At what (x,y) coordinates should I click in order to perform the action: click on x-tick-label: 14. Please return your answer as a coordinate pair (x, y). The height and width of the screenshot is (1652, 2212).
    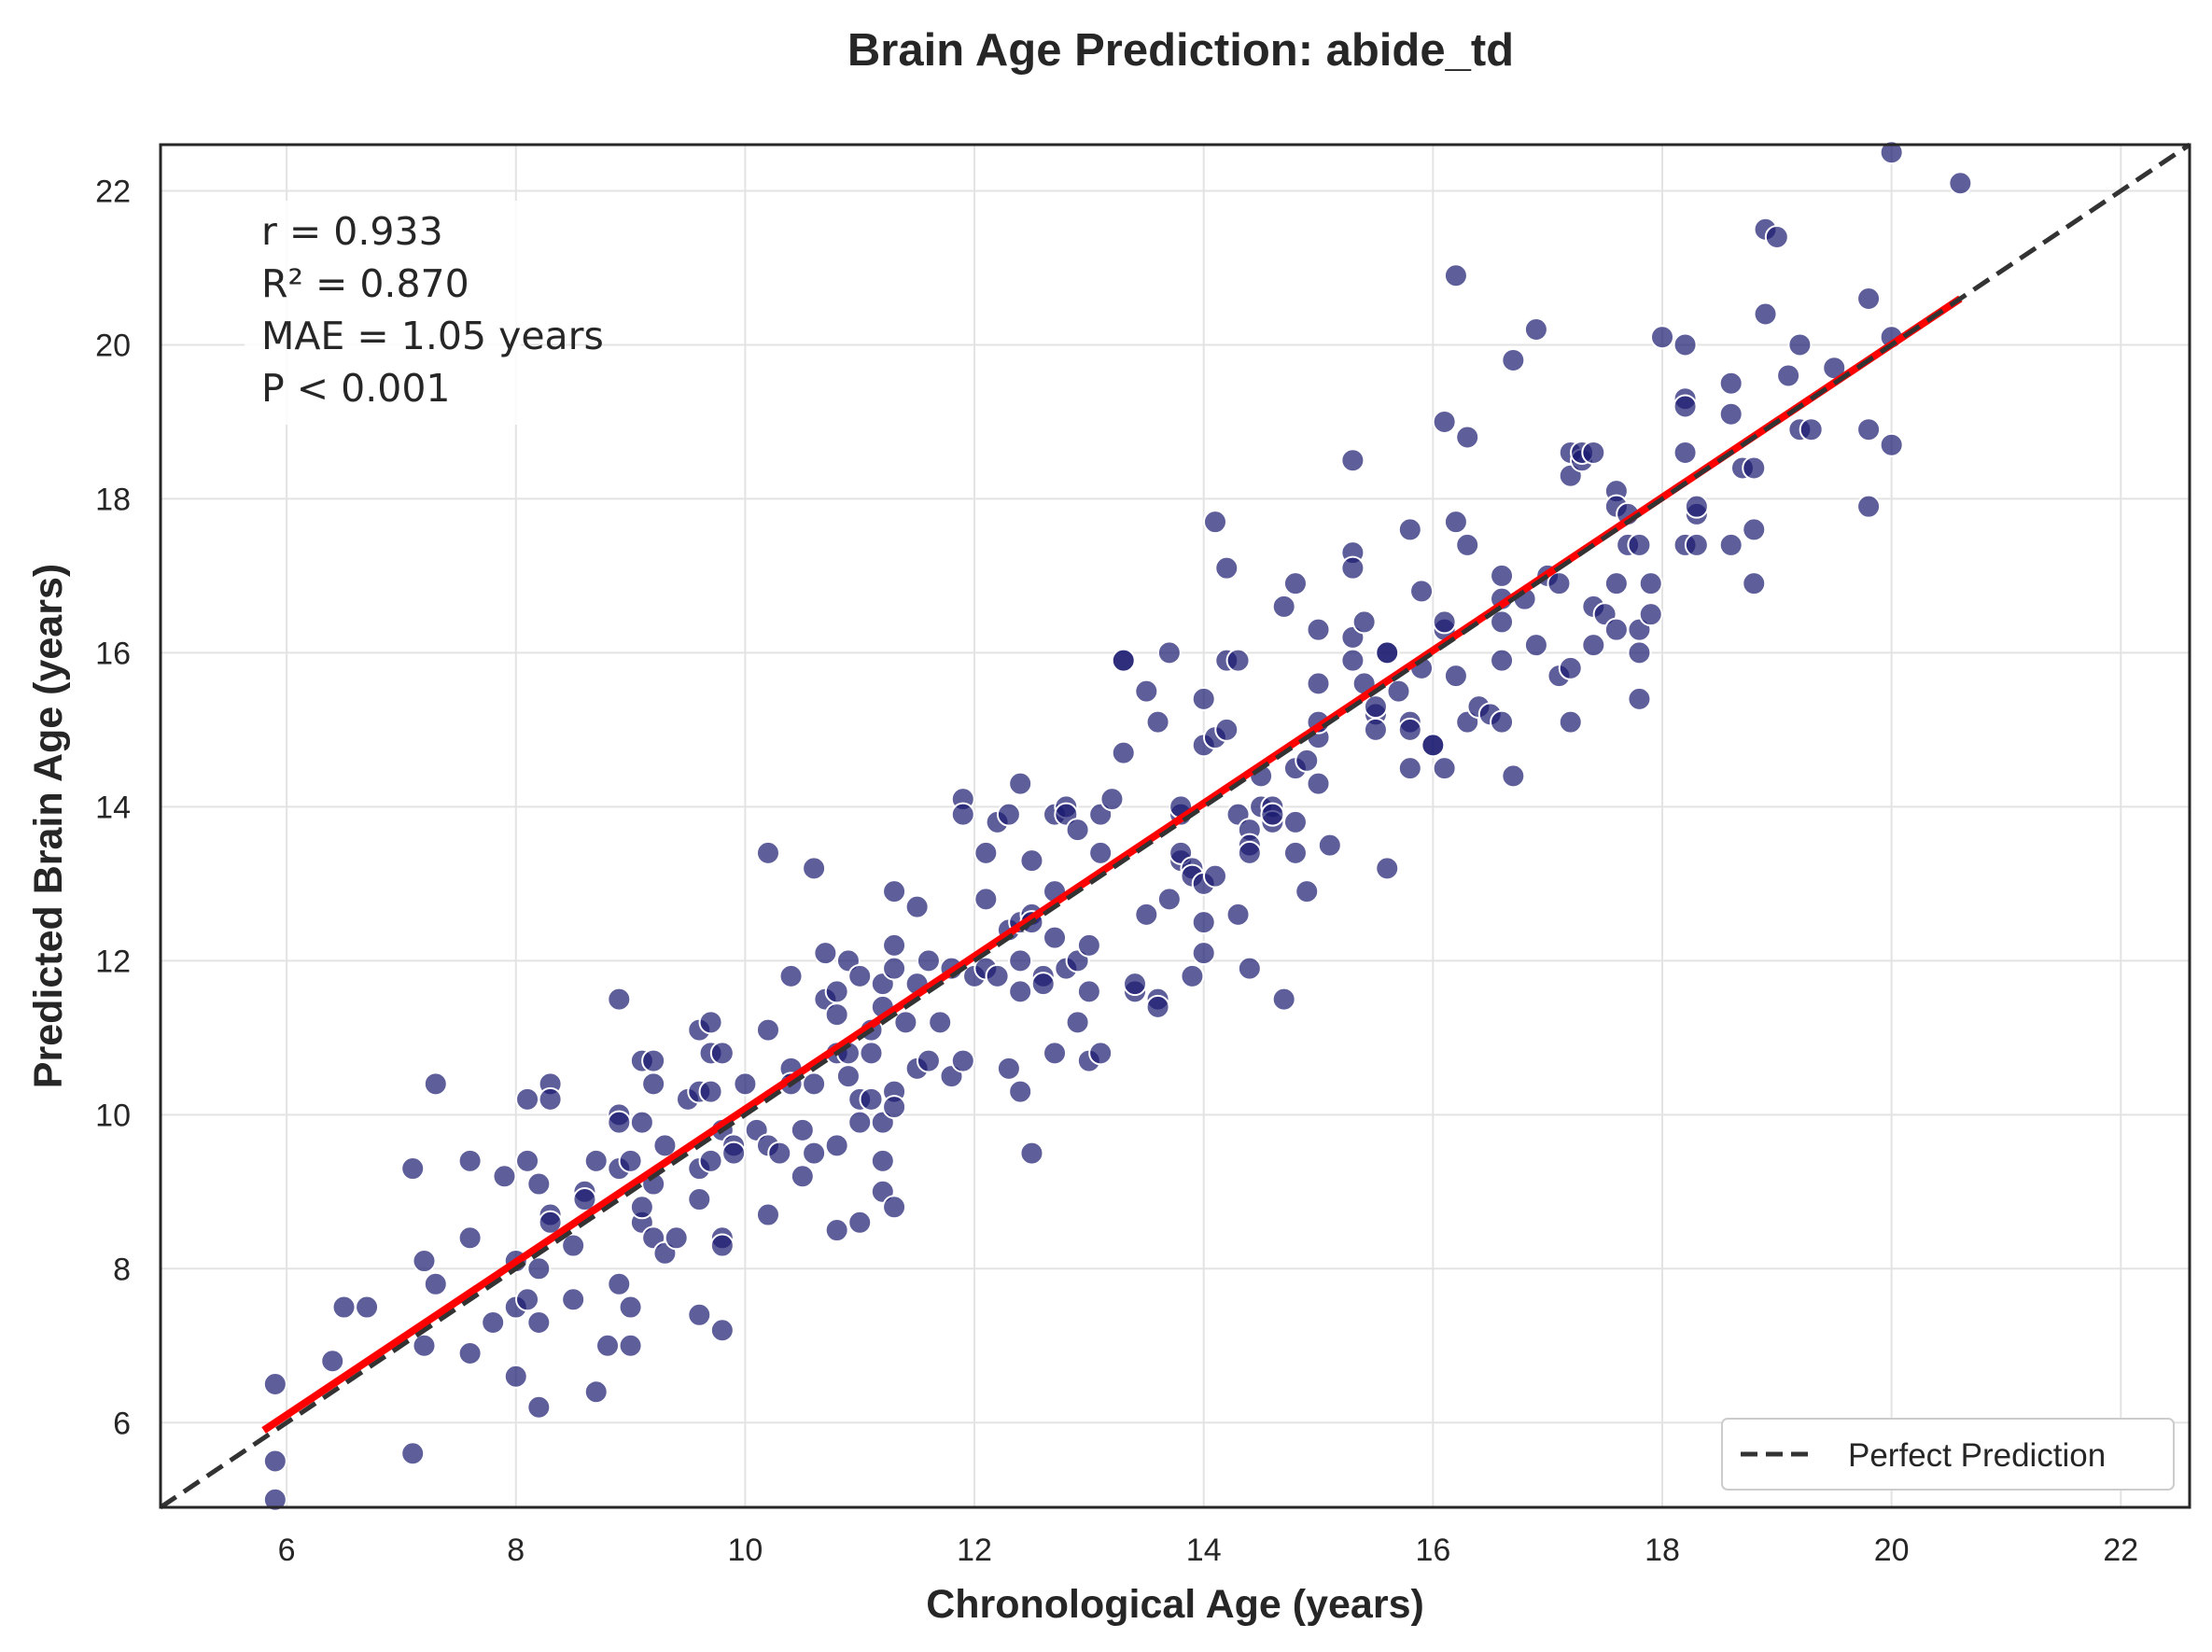
    Looking at the image, I should click on (1204, 1550).